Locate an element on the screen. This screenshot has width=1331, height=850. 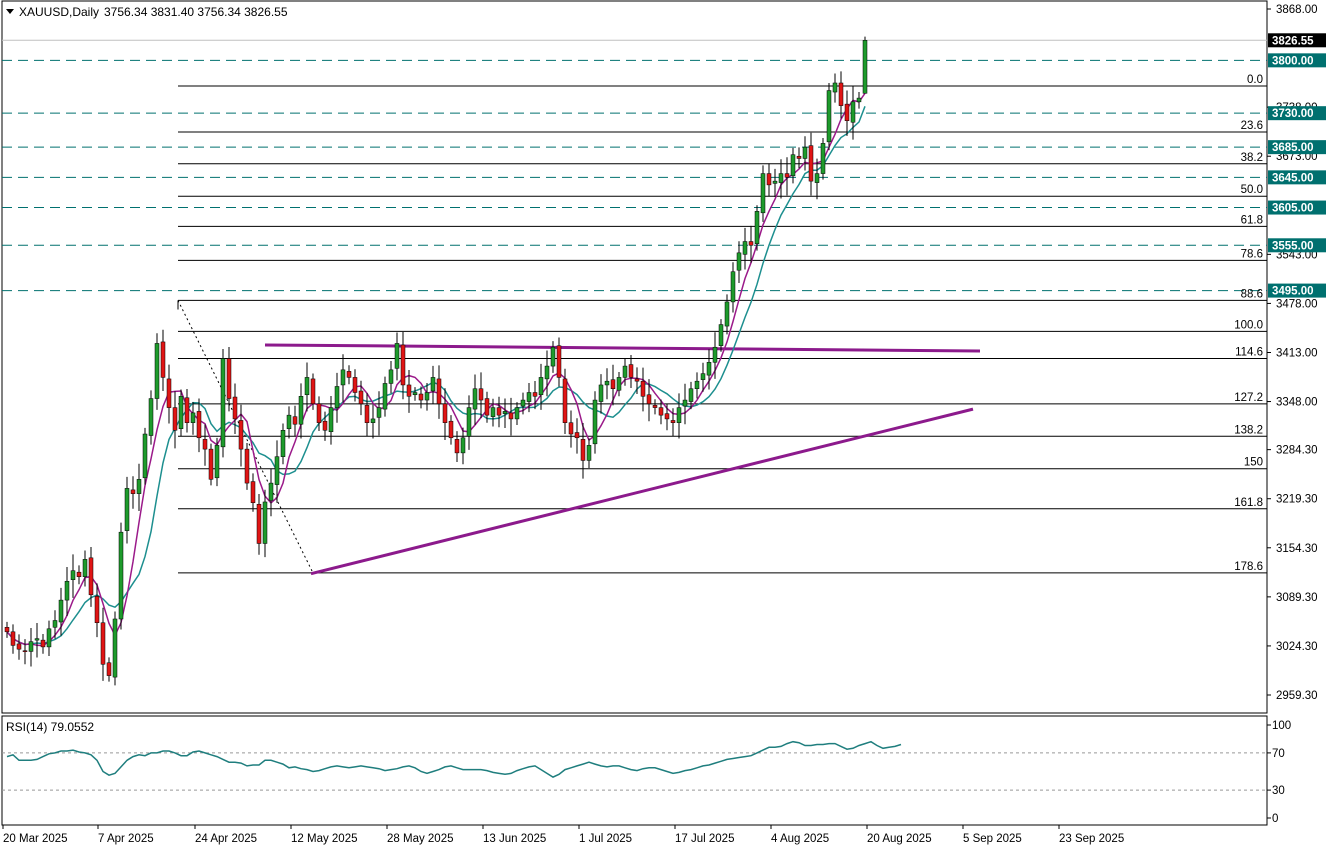
price-tick-label: 2959.30 is located at coordinates (1297, 696).